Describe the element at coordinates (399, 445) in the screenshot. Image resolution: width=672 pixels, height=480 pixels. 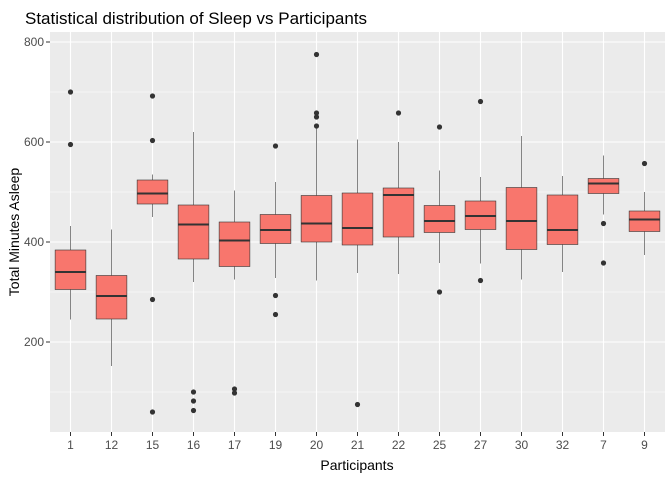
I see `x-tick-label: 22` at that location.